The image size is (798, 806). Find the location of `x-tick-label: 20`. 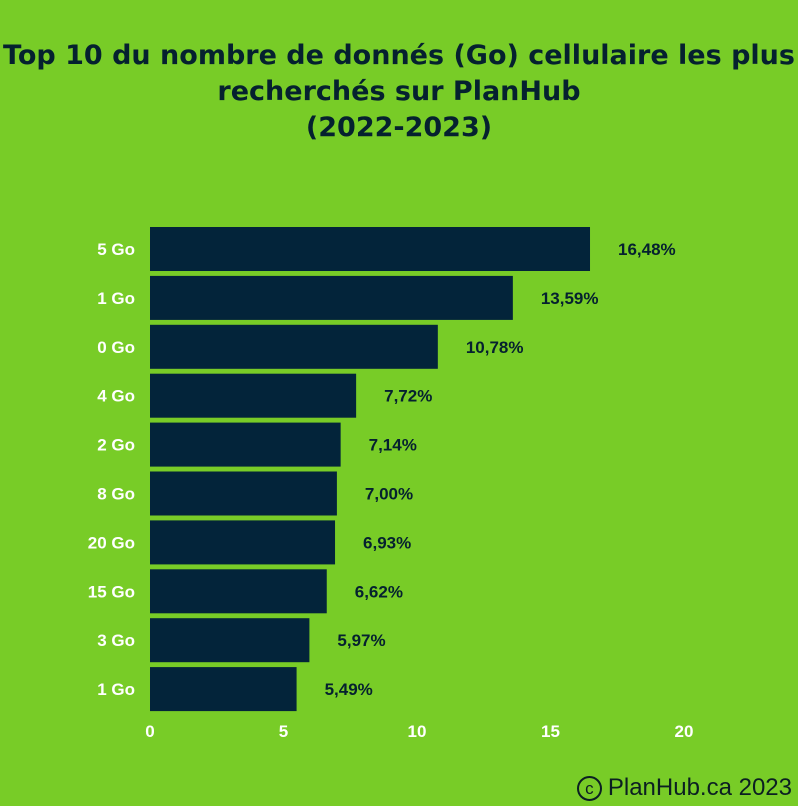

x-tick-label: 20 is located at coordinates (684, 731).